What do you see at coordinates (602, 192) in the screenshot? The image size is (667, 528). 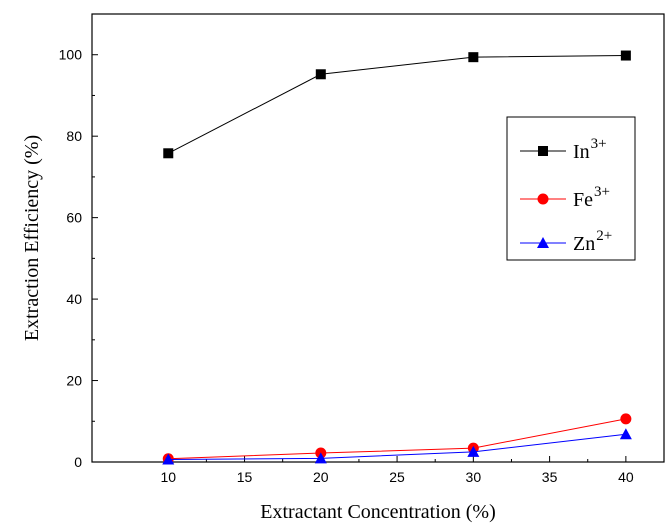 I see `legend-charge-fe: 3+` at bounding box center [602, 192].